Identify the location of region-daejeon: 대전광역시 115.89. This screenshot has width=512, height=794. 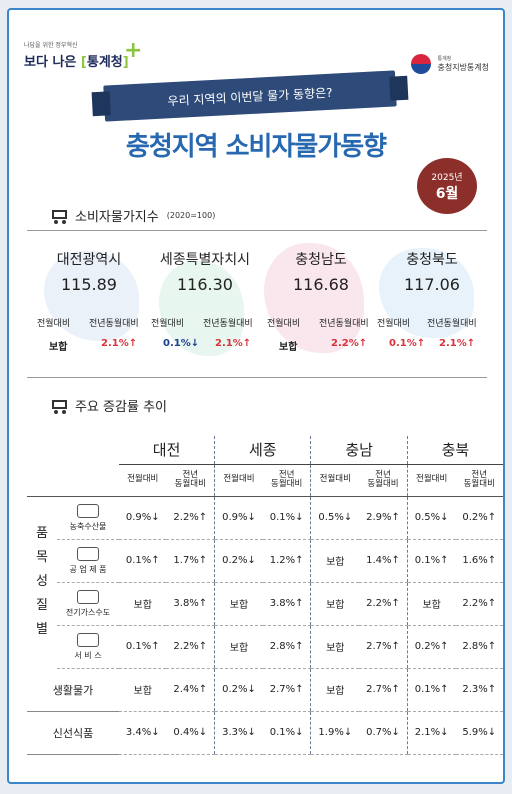
(89, 271).